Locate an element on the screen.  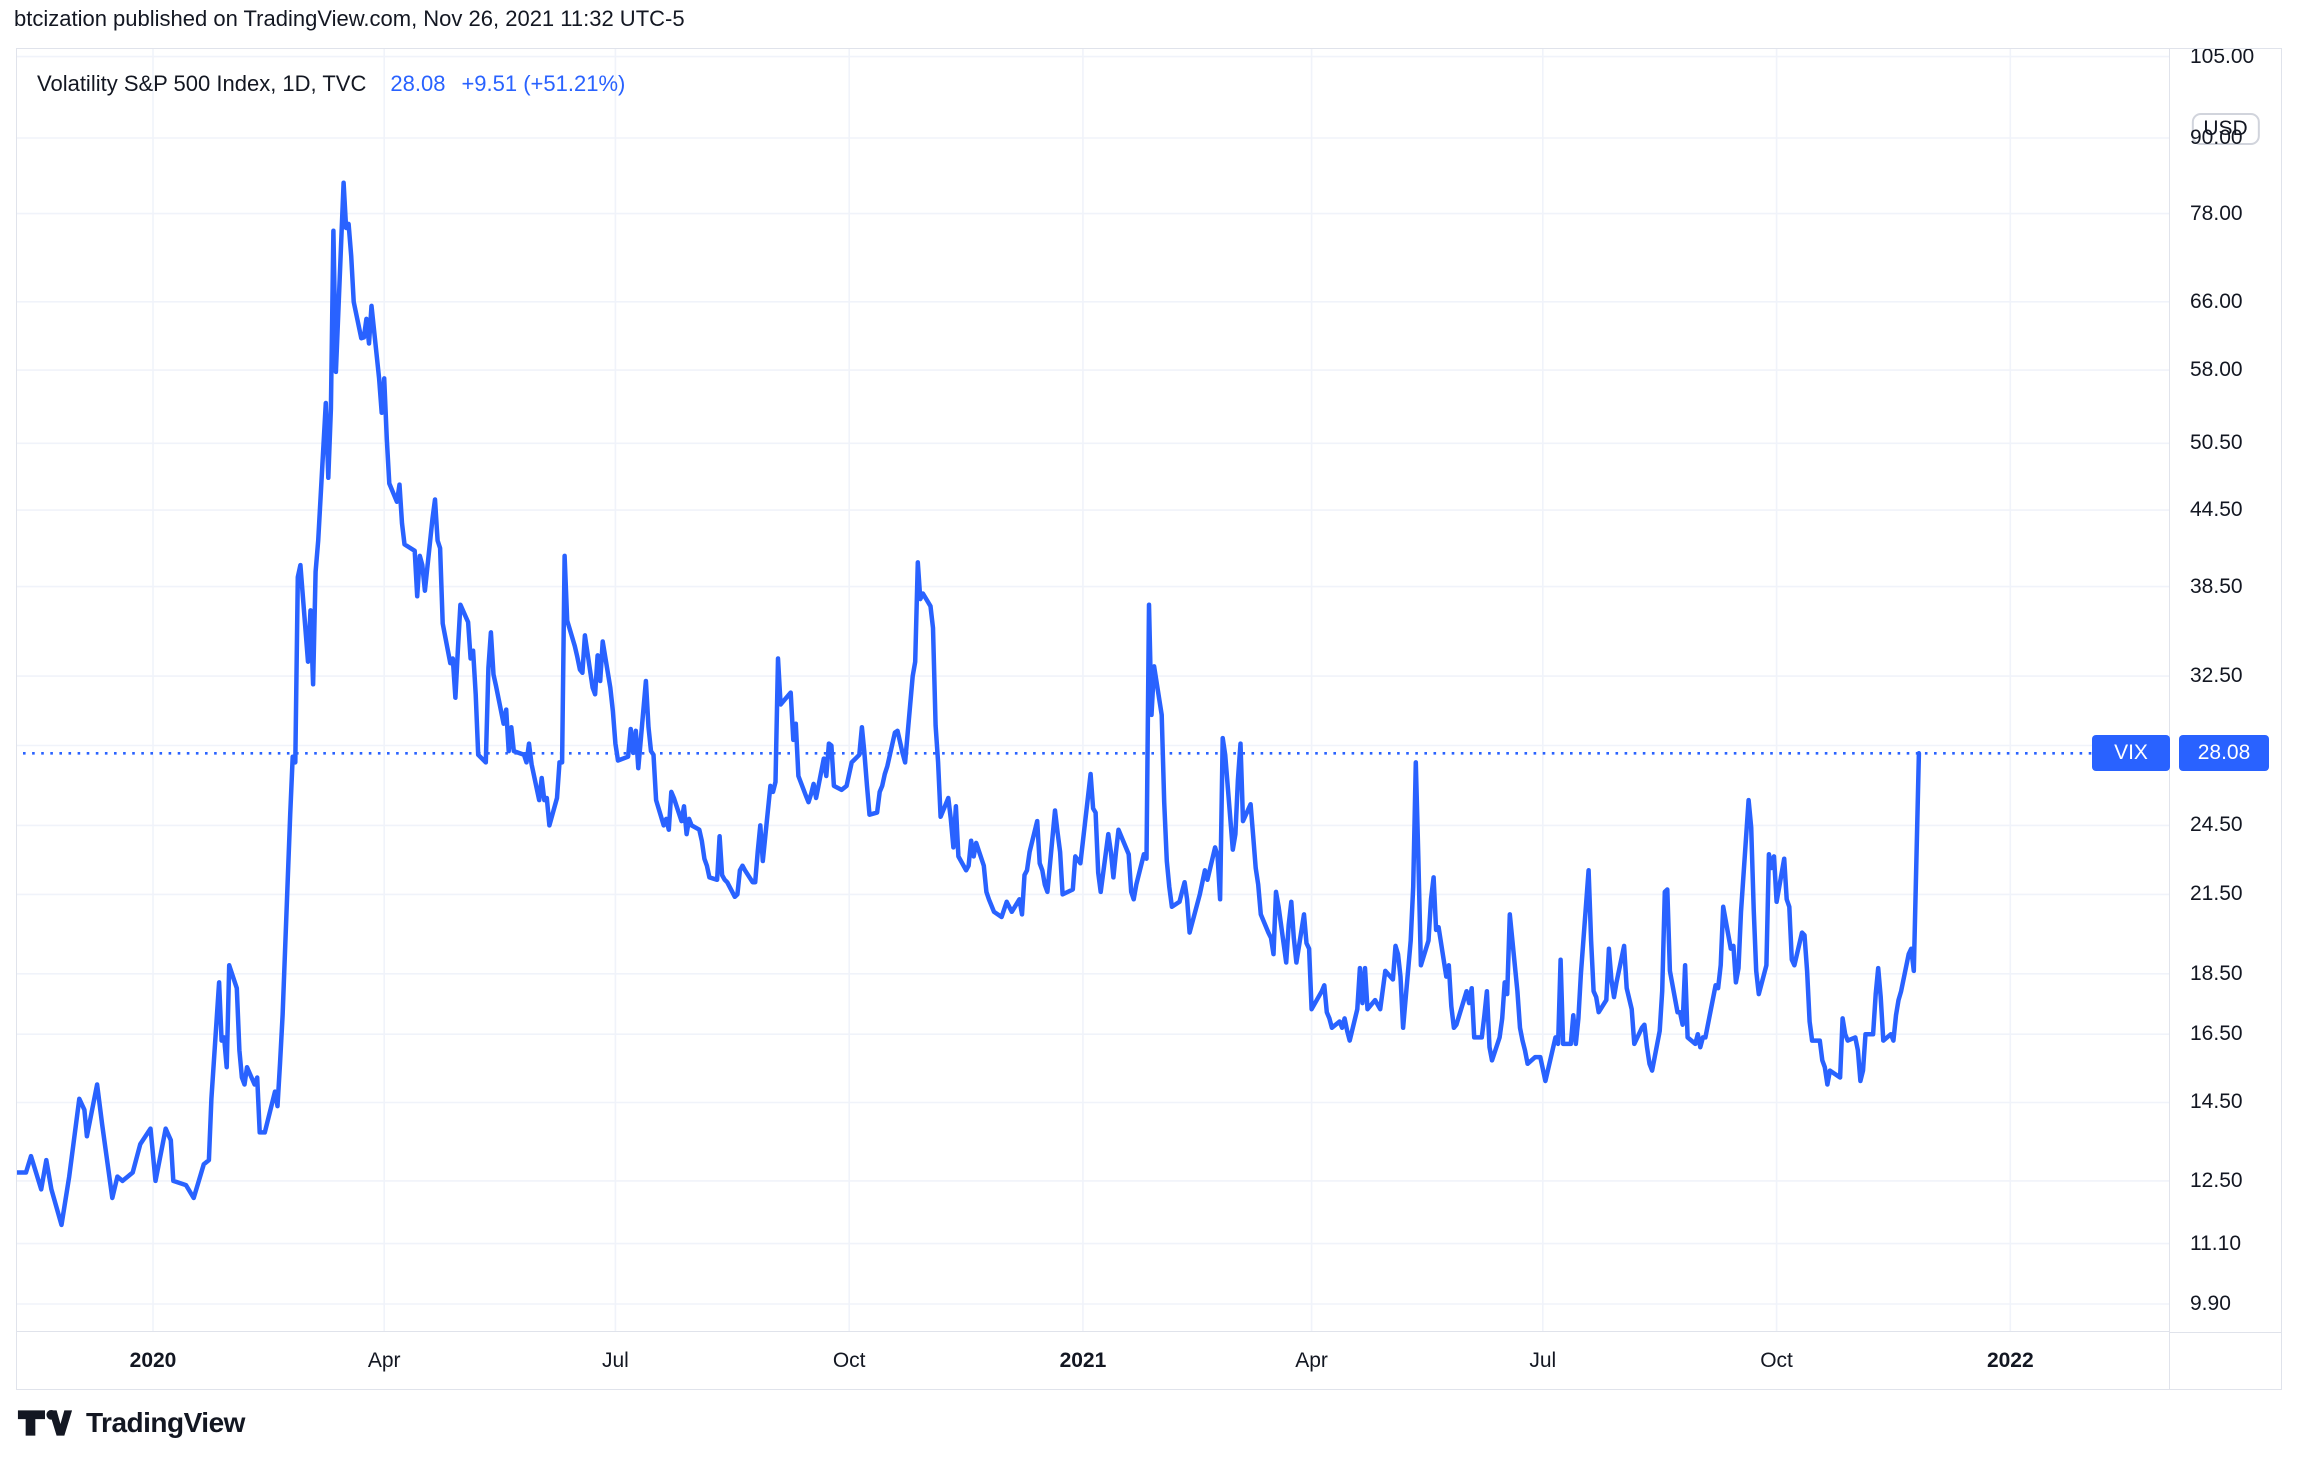
time-axis: 2020 Apr Jul Oct 2021 Apr Jul Oct 2022 is located at coordinates (1093, 1360).